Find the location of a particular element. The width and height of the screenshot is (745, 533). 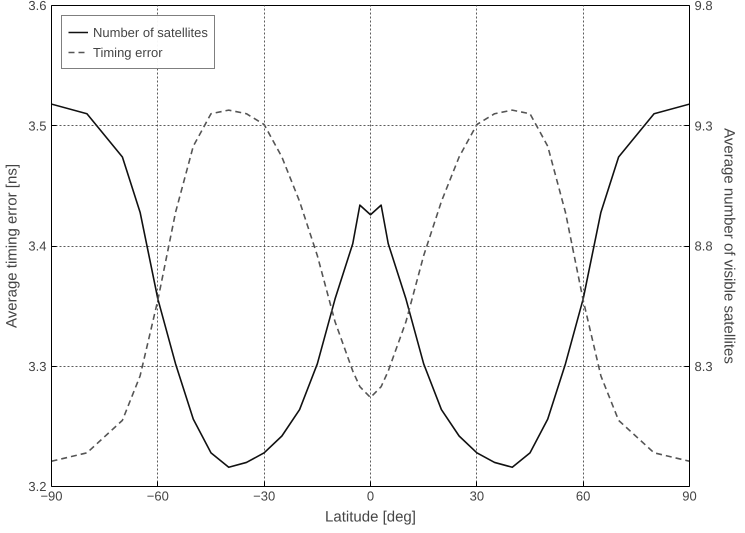

y2-tick-label: 9.8 is located at coordinates (703, 6).